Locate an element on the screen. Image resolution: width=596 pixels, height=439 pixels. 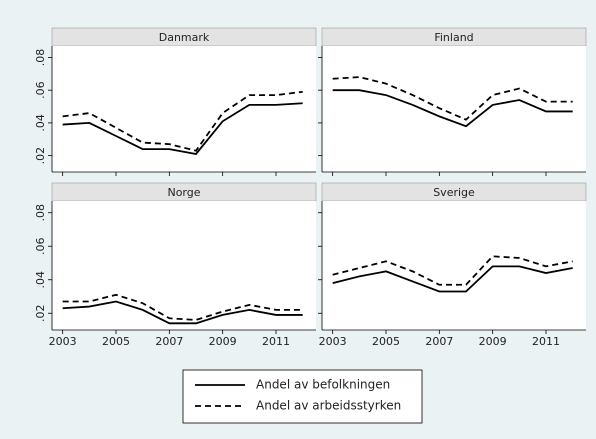
panel-title: Norge is located at coordinates (183, 192).